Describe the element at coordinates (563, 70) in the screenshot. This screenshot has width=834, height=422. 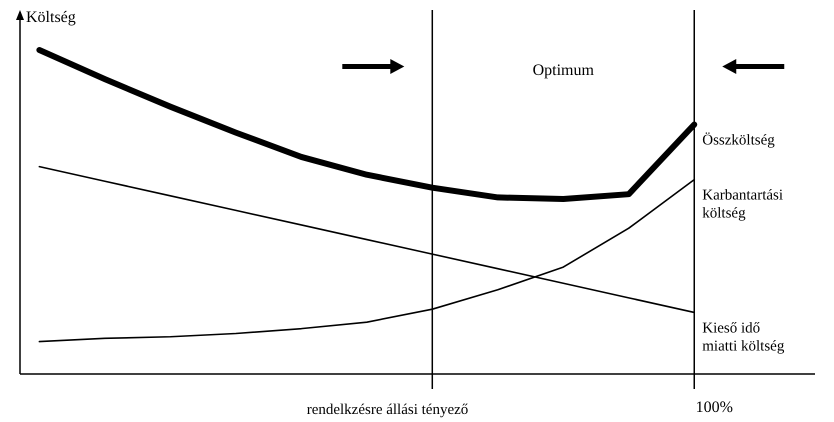
I see `annotation: Optimum` at that location.